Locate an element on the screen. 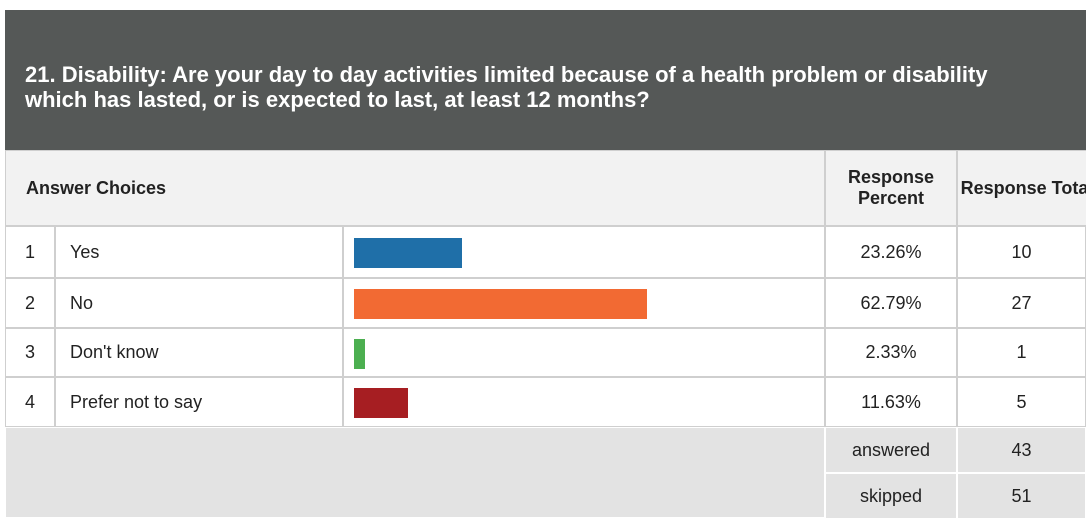 Image resolution: width=1086 pixels, height=519 pixels. response-percent: 11.63% is located at coordinates (891, 402).